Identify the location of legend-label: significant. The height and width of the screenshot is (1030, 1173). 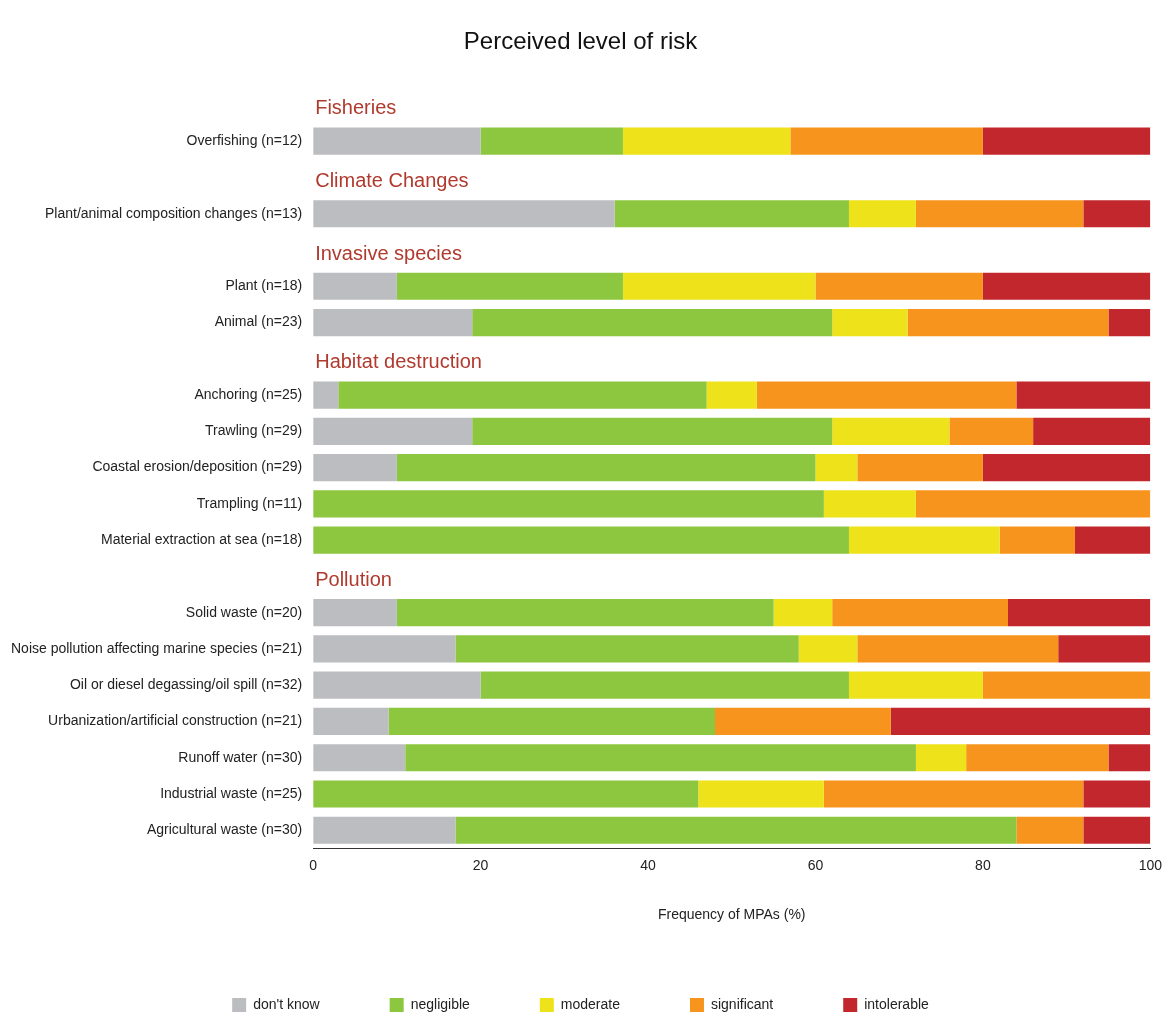
(742, 1003).